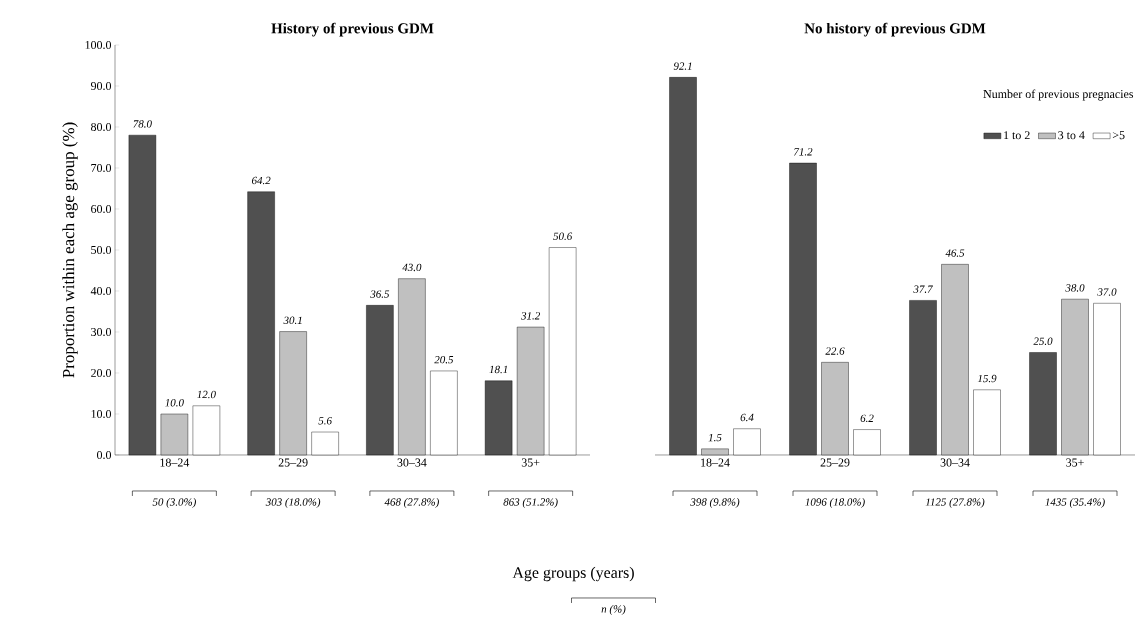 The width and height of the screenshot is (1147, 634). What do you see at coordinates (101, 127) in the screenshot?
I see `y-tick-label: 80.0` at bounding box center [101, 127].